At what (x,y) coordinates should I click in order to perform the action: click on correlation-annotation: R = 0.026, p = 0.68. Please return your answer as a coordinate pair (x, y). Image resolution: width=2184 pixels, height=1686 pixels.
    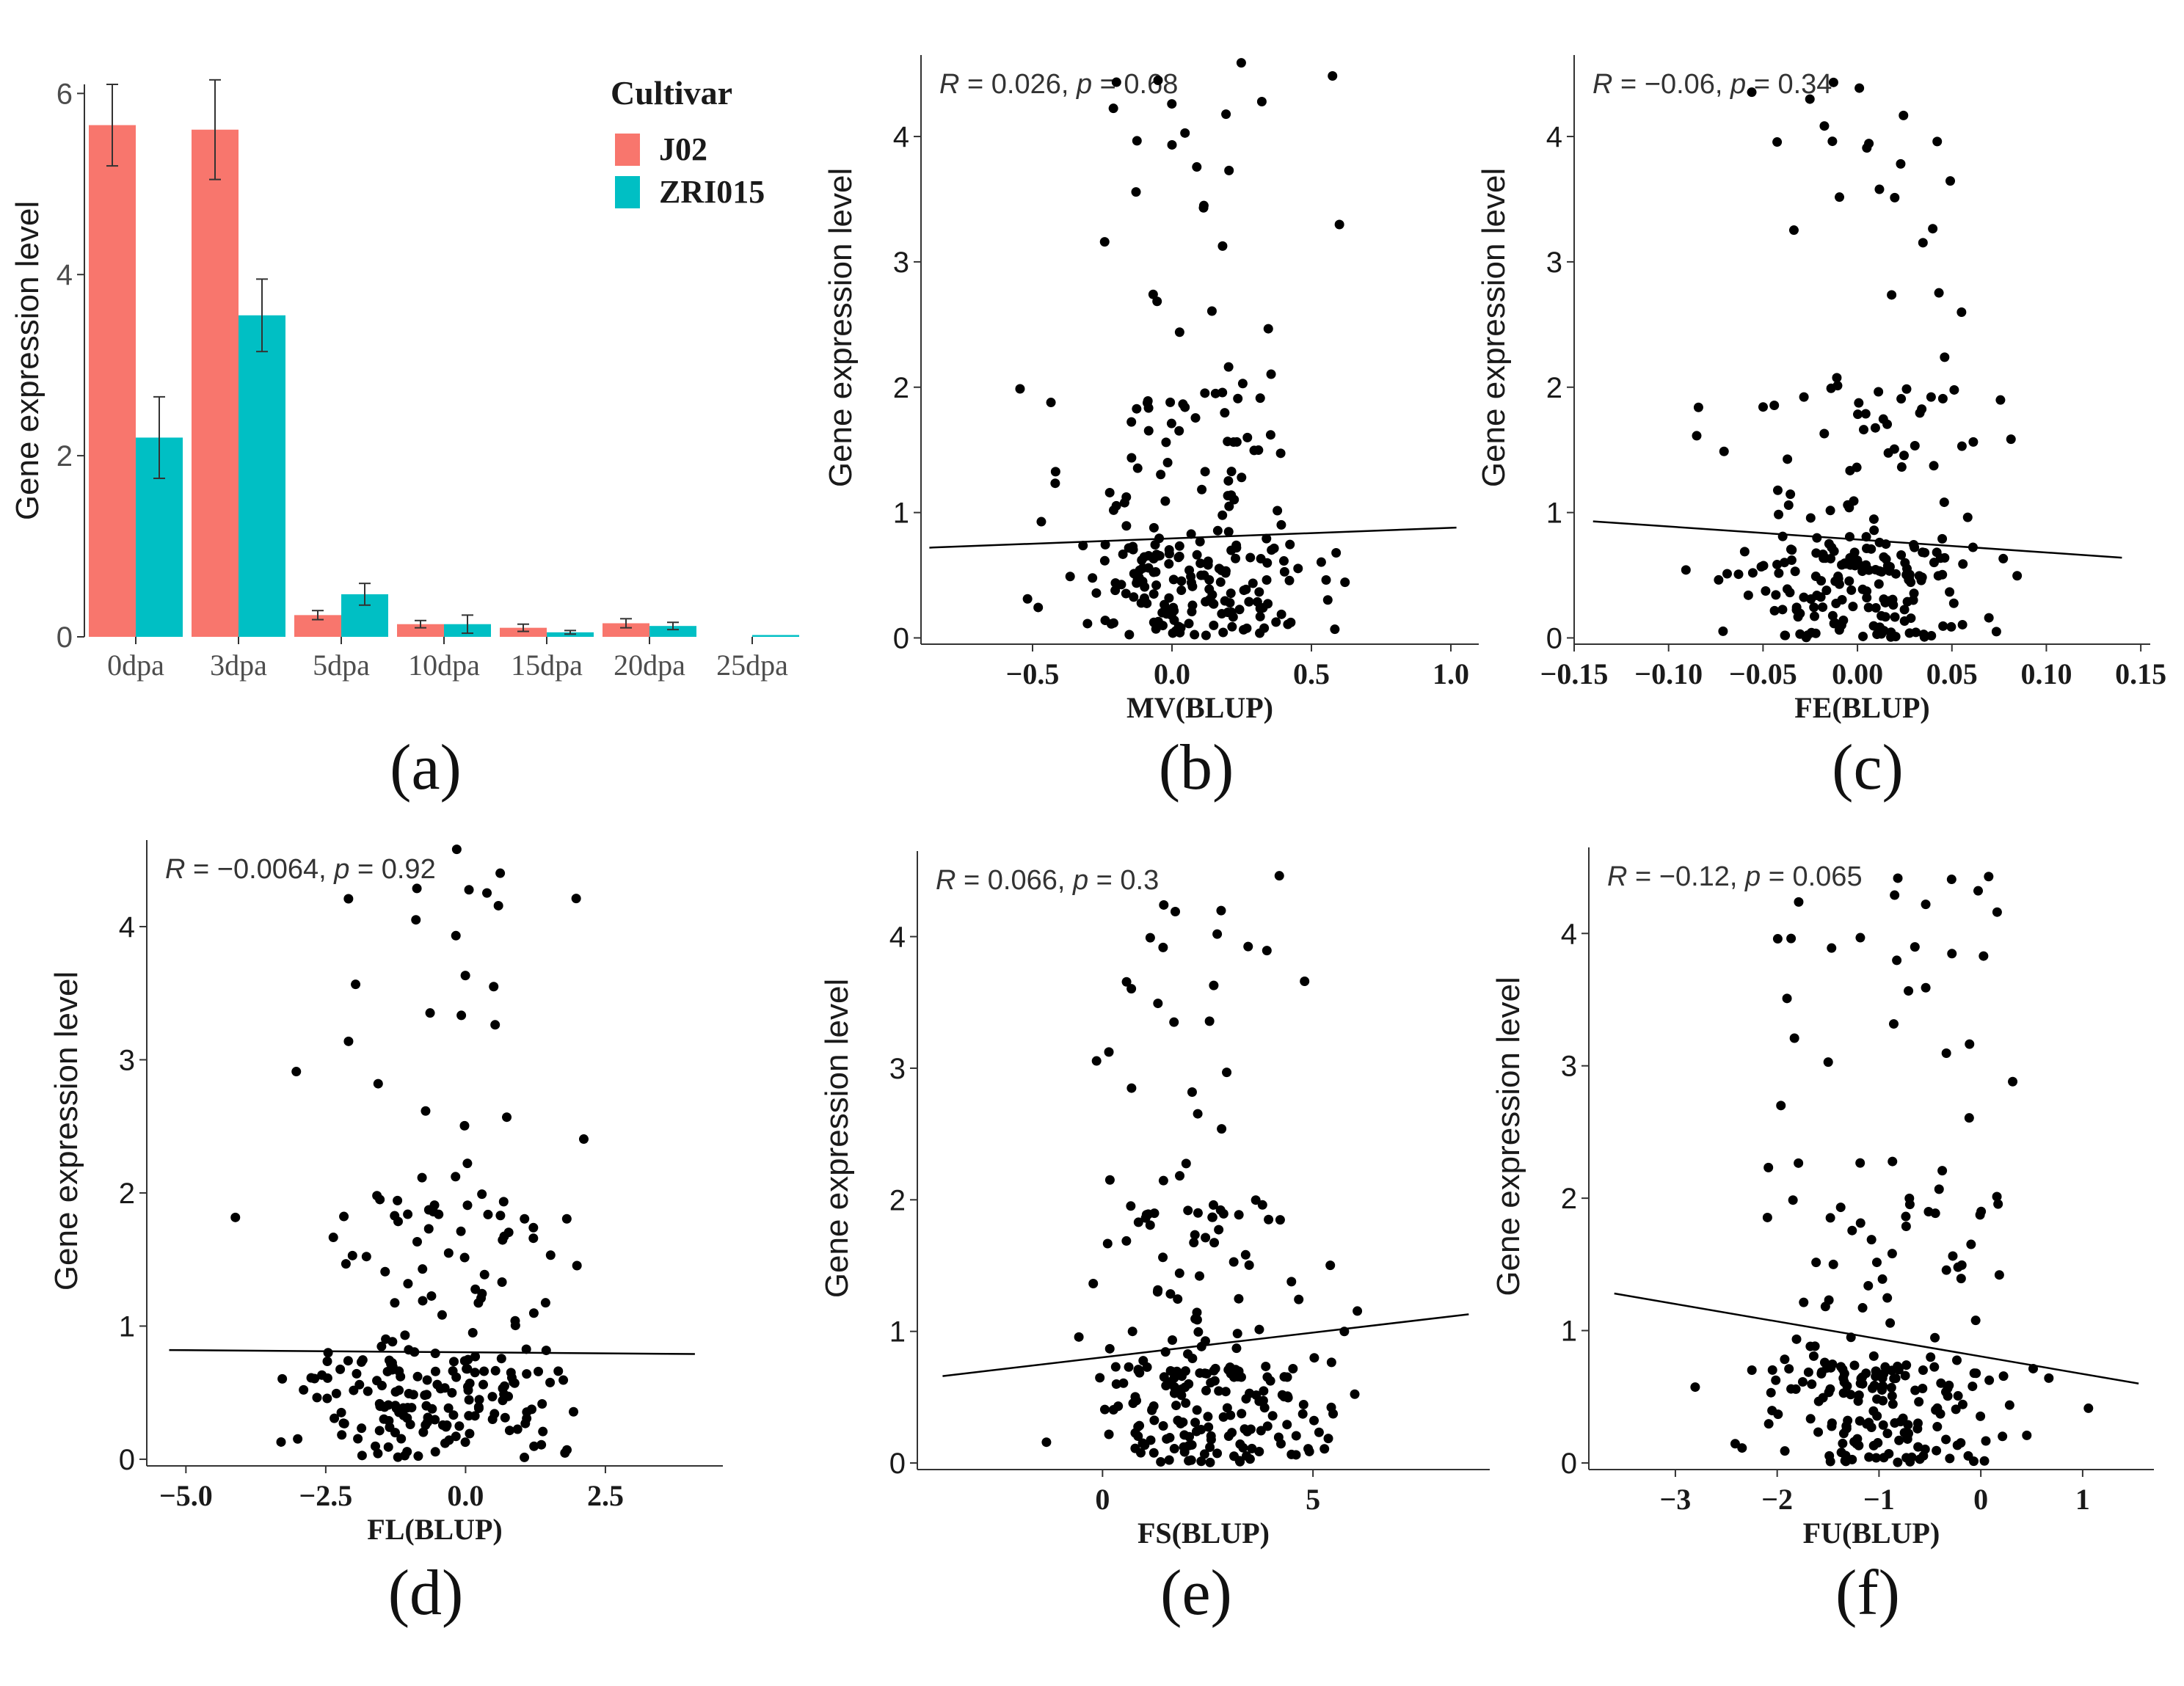
    Looking at the image, I should click on (1058, 84).